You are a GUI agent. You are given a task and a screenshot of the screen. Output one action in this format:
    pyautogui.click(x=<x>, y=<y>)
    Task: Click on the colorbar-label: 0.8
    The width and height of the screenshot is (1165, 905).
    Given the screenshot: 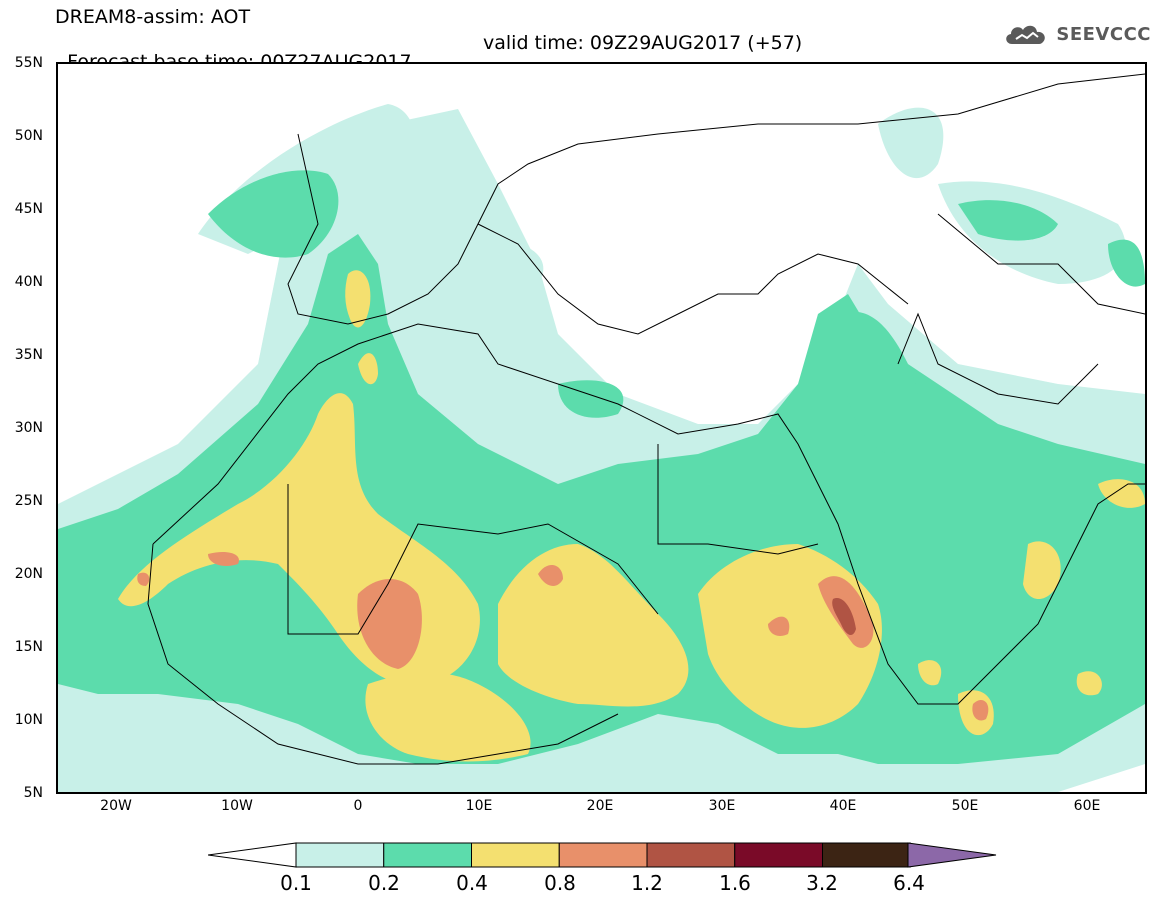 What is the action you would take?
    pyautogui.click(x=560, y=883)
    